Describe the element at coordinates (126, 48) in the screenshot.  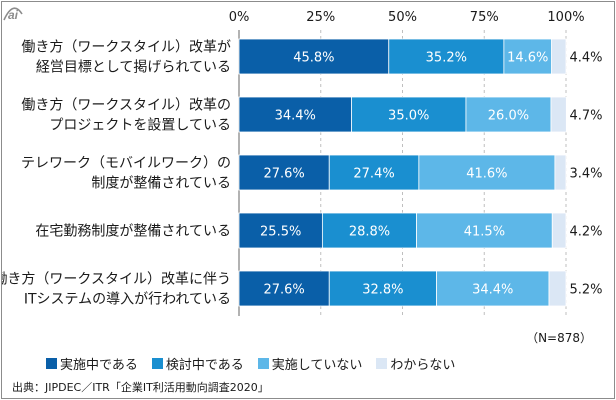
I see `category-label: 働き方（ワークスタイル）改革が` at that location.